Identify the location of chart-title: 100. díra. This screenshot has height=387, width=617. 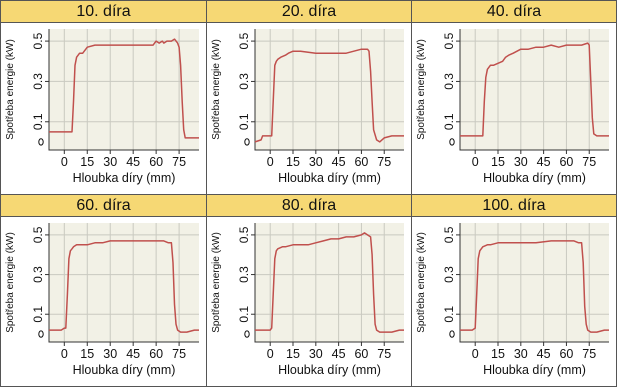
(514, 206).